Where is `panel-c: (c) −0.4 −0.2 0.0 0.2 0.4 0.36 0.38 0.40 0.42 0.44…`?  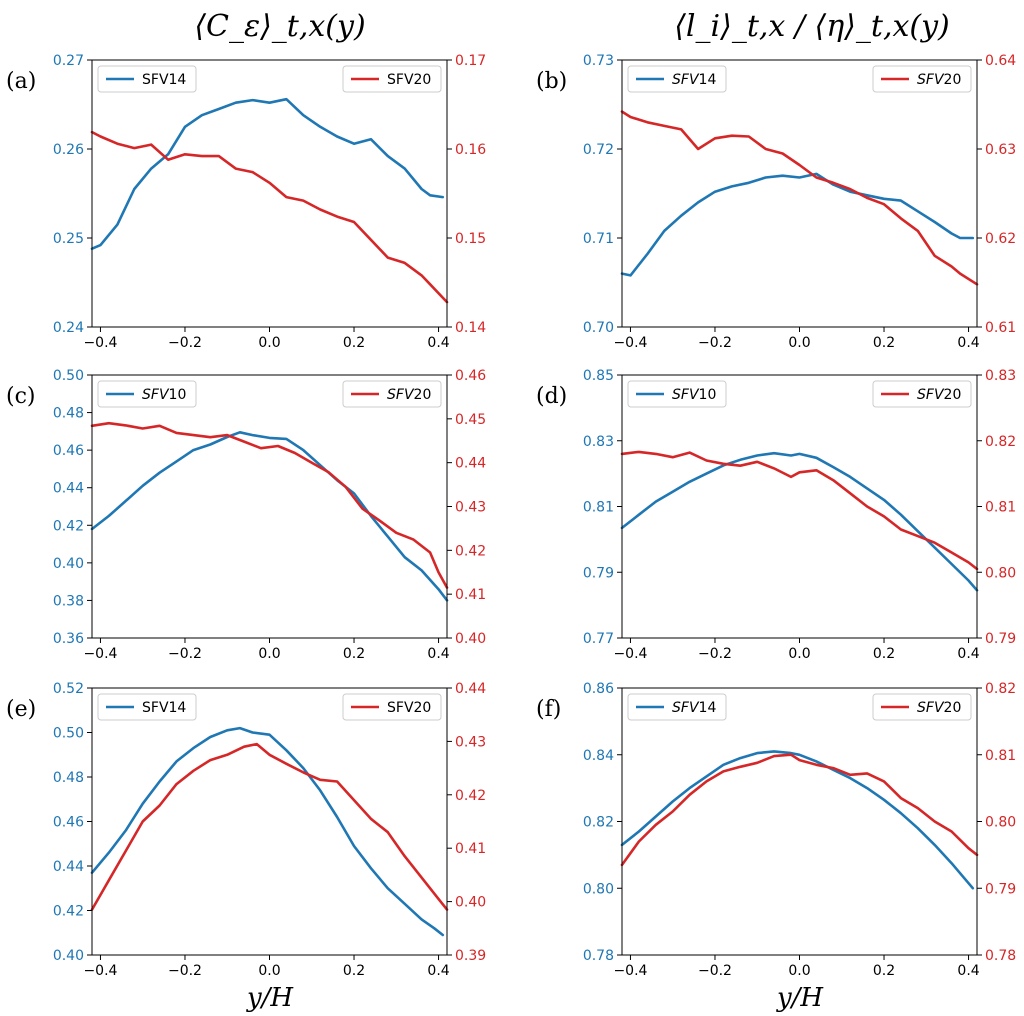
panel-c: (c) −0.4 −0.2 0.0 0.2 0.4 0.36 0.38 0.40 0.42 0.44… is located at coordinates (246, 515).